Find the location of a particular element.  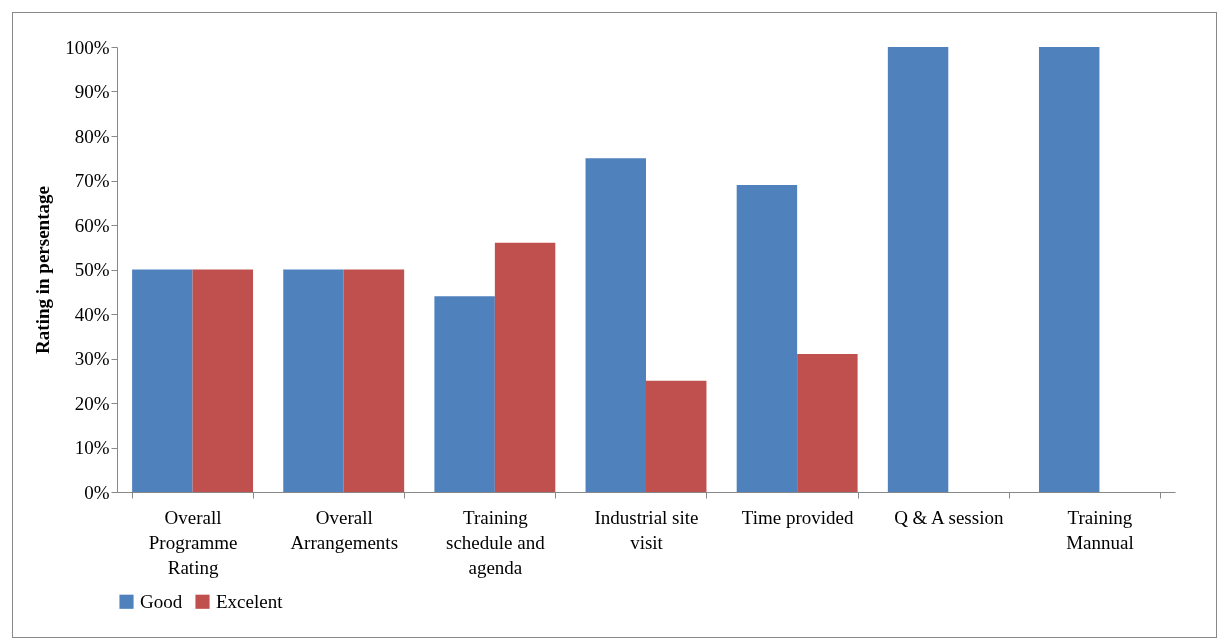

y-tick-label: 80% is located at coordinates (92, 136).